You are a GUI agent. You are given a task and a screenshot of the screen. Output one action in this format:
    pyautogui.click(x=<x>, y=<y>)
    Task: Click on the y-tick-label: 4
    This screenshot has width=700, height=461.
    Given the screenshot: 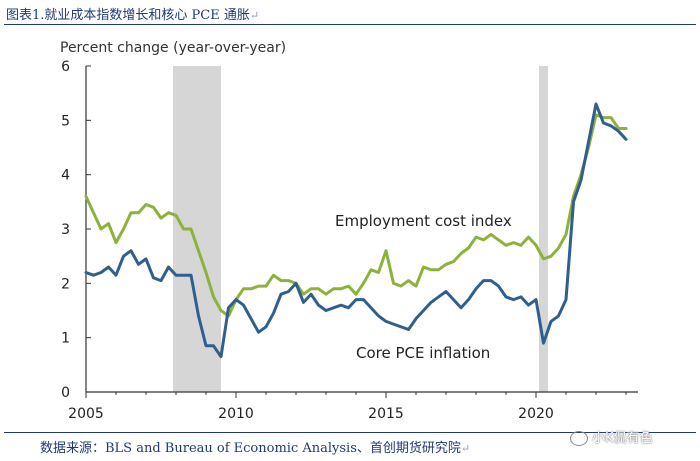 What is the action you would take?
    pyautogui.click(x=65, y=176)
    